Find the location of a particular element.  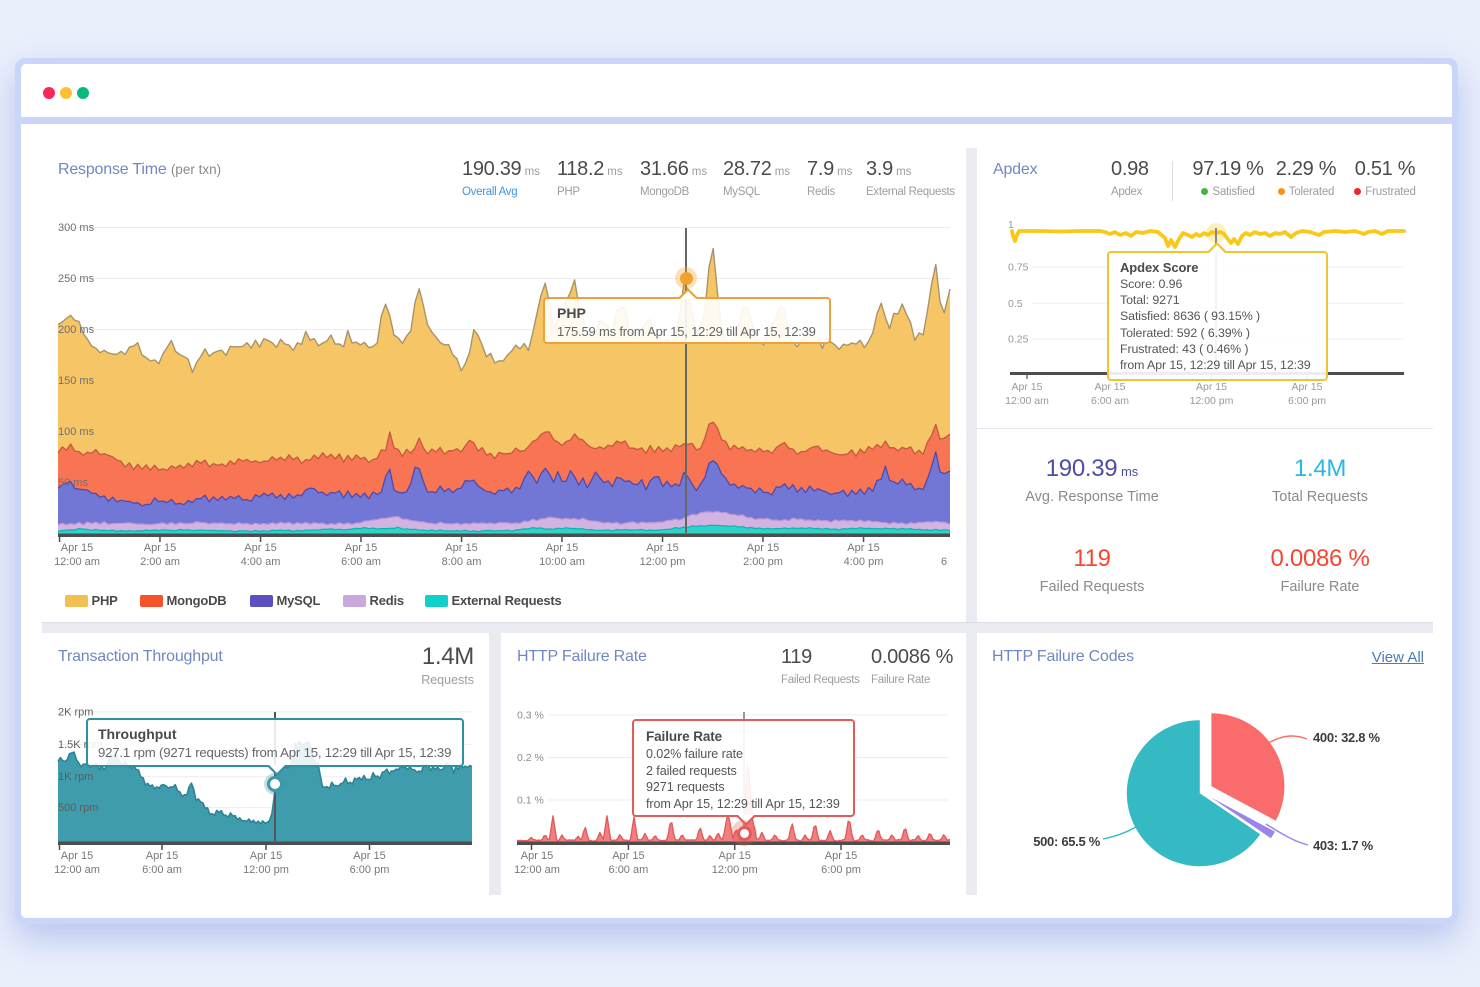

svg-text: 1 is located at coordinates (1011, 225).